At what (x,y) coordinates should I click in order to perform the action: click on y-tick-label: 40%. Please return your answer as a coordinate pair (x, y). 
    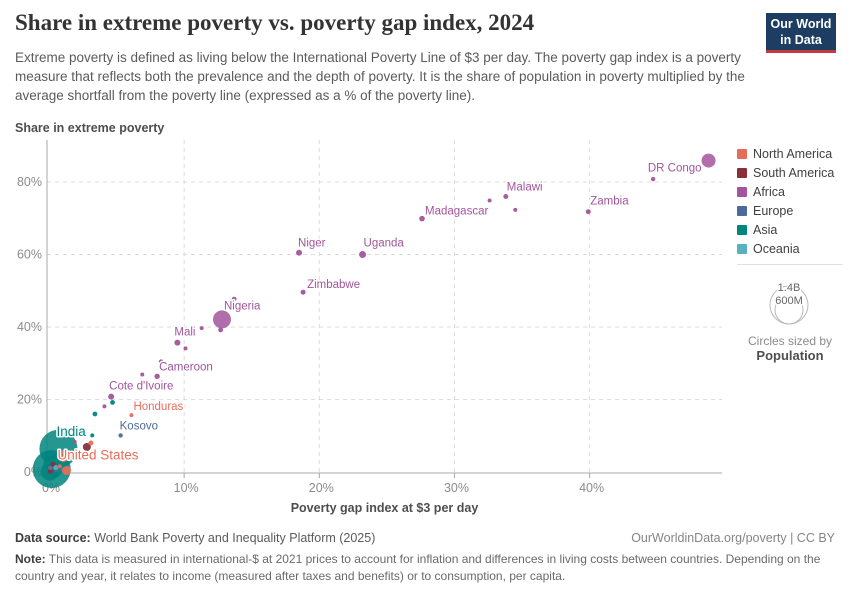
    Looking at the image, I should click on (29, 327).